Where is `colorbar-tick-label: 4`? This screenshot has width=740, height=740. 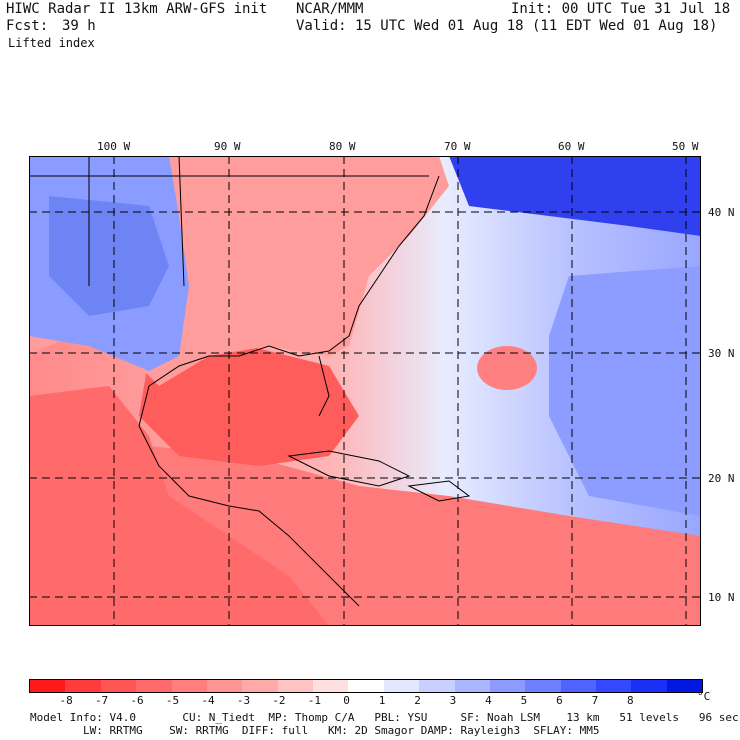
colorbar-tick-label: 4 is located at coordinates (488, 700).